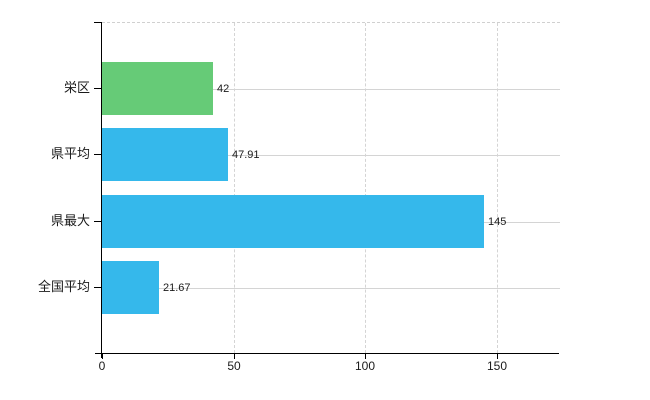  What do you see at coordinates (497, 366) in the screenshot?
I see `x-tick-label: 150` at bounding box center [497, 366].